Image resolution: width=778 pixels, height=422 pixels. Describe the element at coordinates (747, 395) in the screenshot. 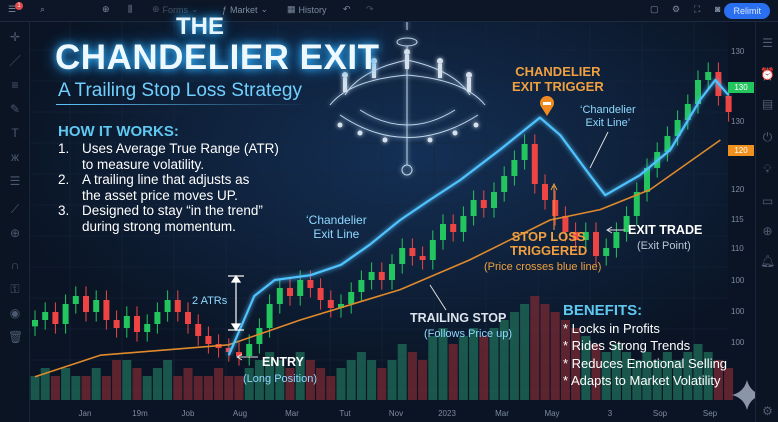

I see `sparkle-icon` at that location.